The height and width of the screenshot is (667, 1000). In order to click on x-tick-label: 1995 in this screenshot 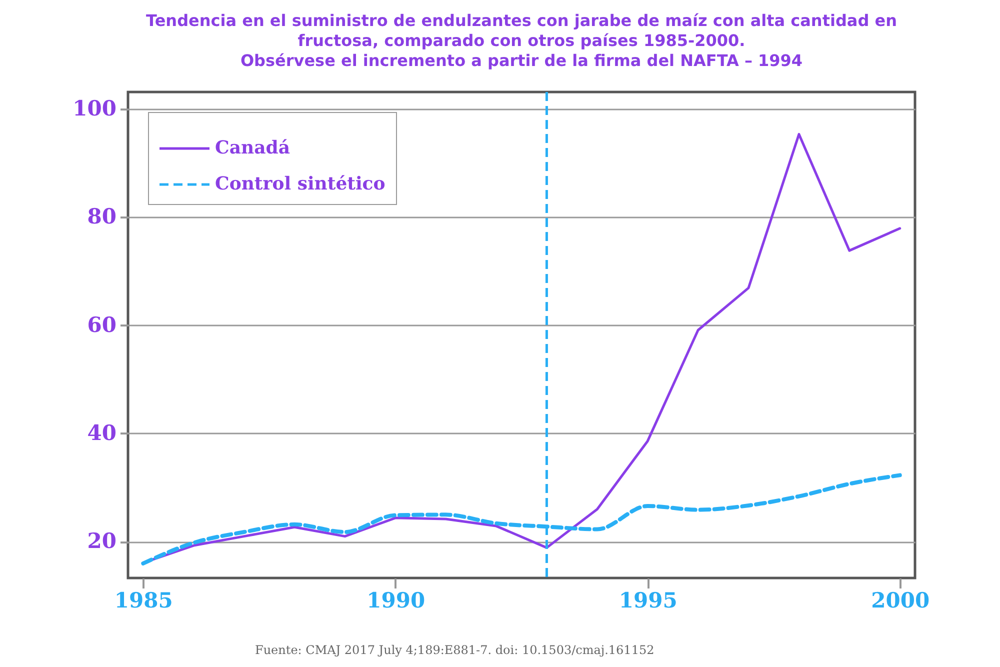, I will do `click(648, 600)`.